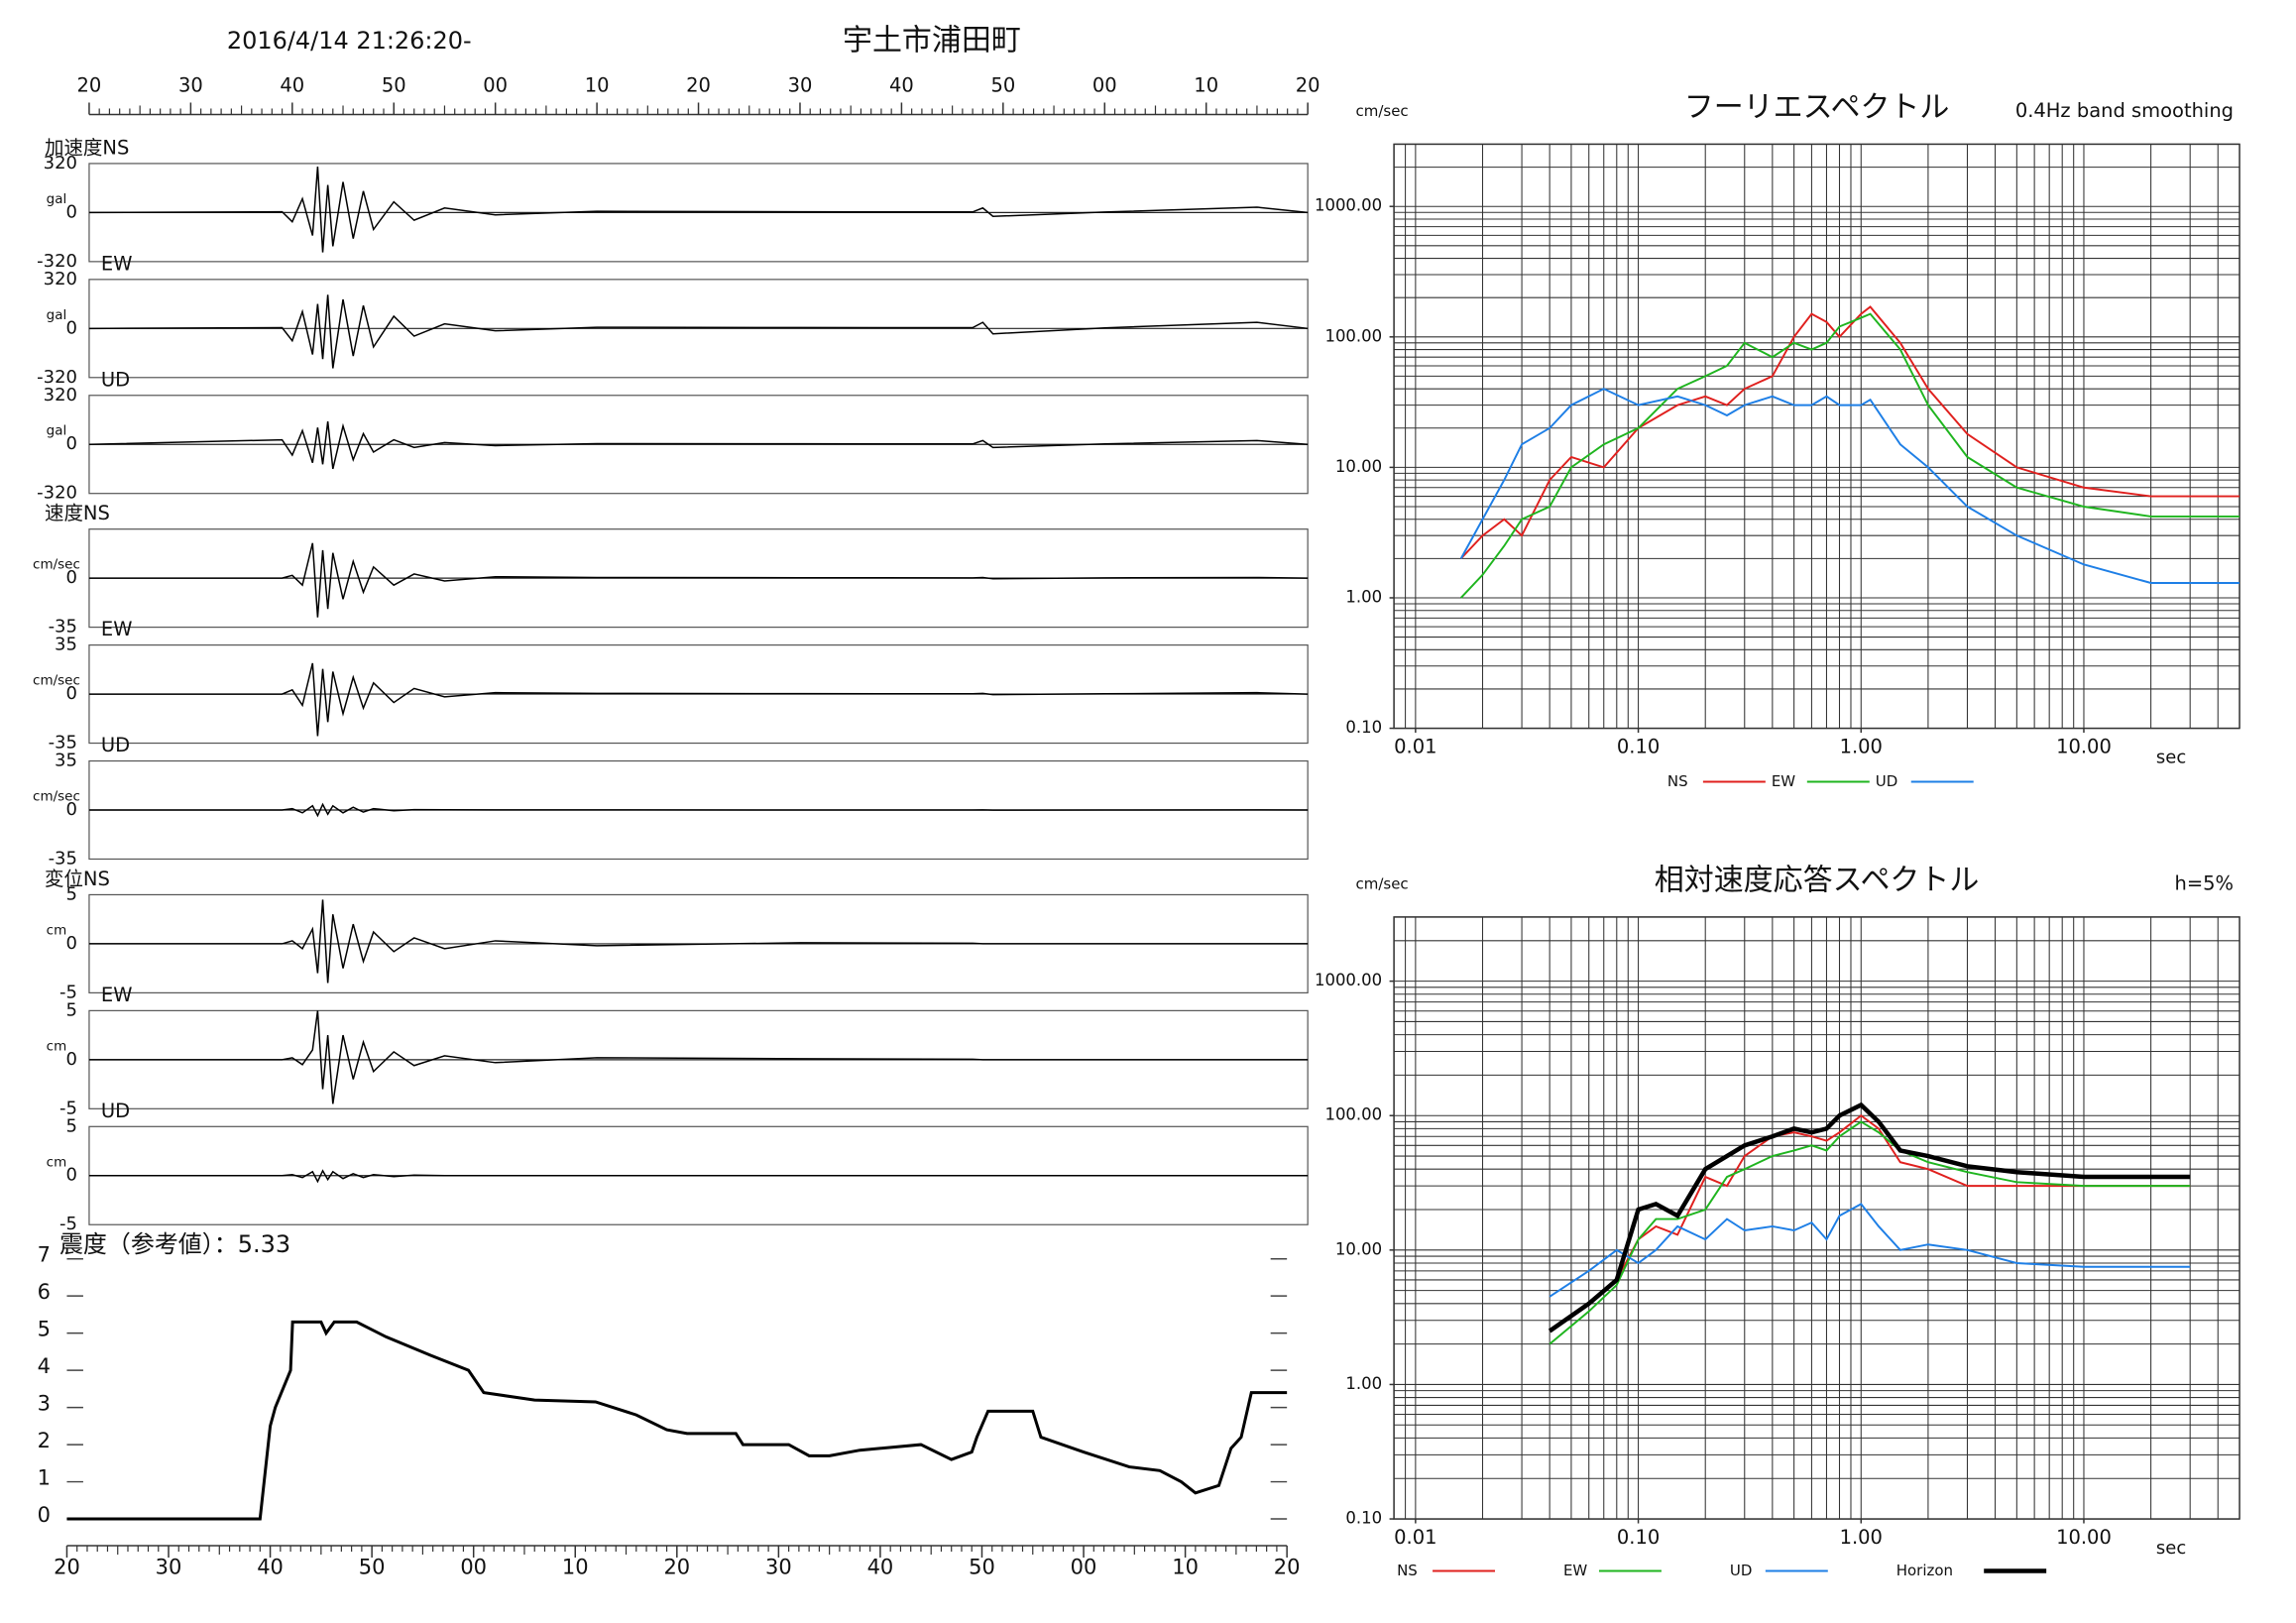 This screenshot has height=1623, width=2296. I want to click on y-tick-label: 1, so click(45, 1478).